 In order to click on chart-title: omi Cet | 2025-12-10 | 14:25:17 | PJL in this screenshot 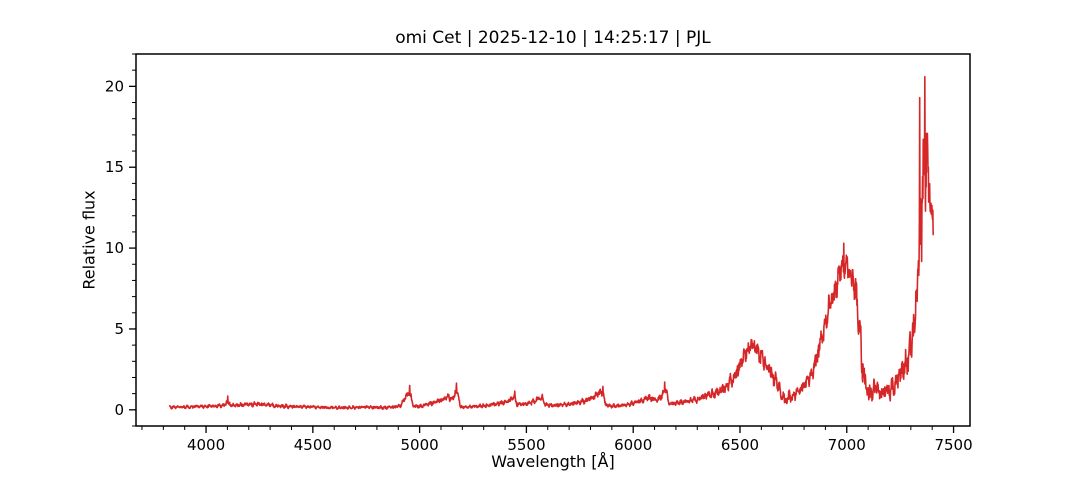, I will do `click(553, 38)`.